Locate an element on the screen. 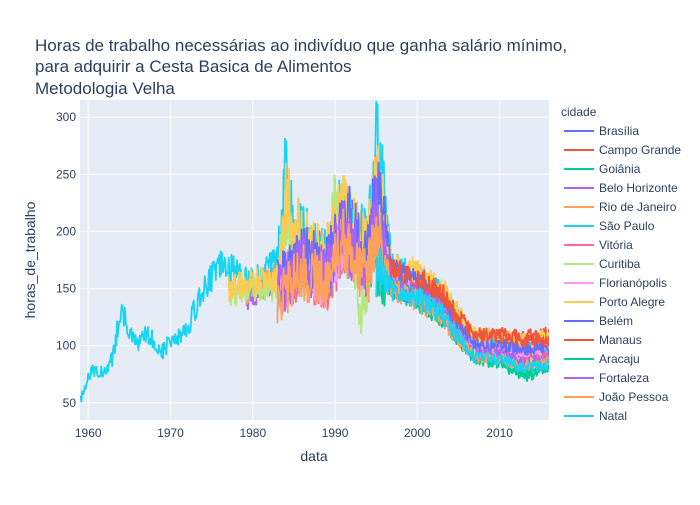  x-tick-label: 1970 is located at coordinates (170, 433).